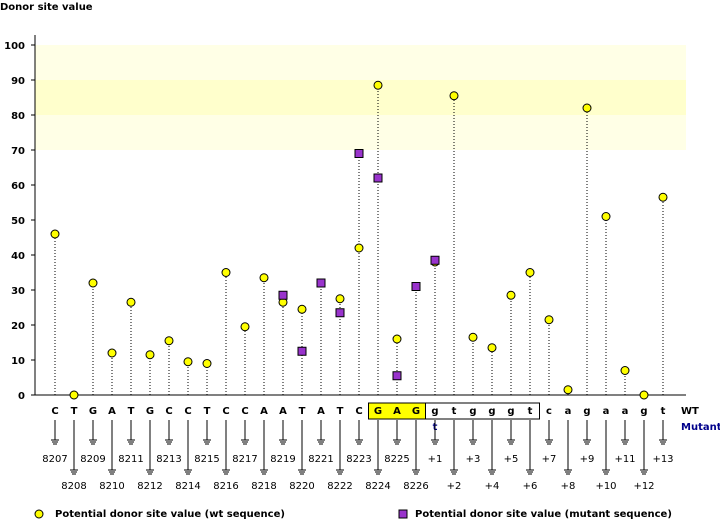 The height and width of the screenshot is (520, 720). What do you see at coordinates (187, 486) in the screenshot?
I see `position-label-7: 8214` at bounding box center [187, 486].